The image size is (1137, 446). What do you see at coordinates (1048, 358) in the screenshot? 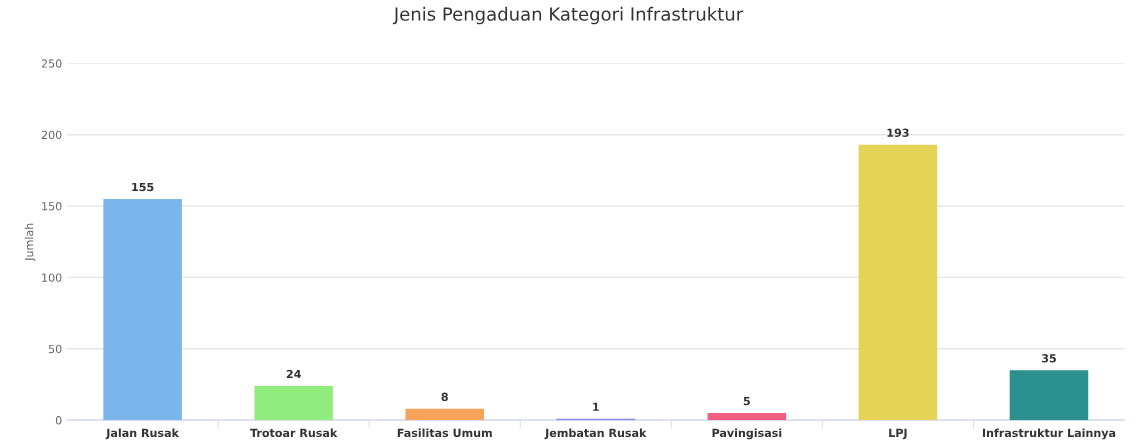
I see `data-label: 35` at bounding box center [1048, 358].